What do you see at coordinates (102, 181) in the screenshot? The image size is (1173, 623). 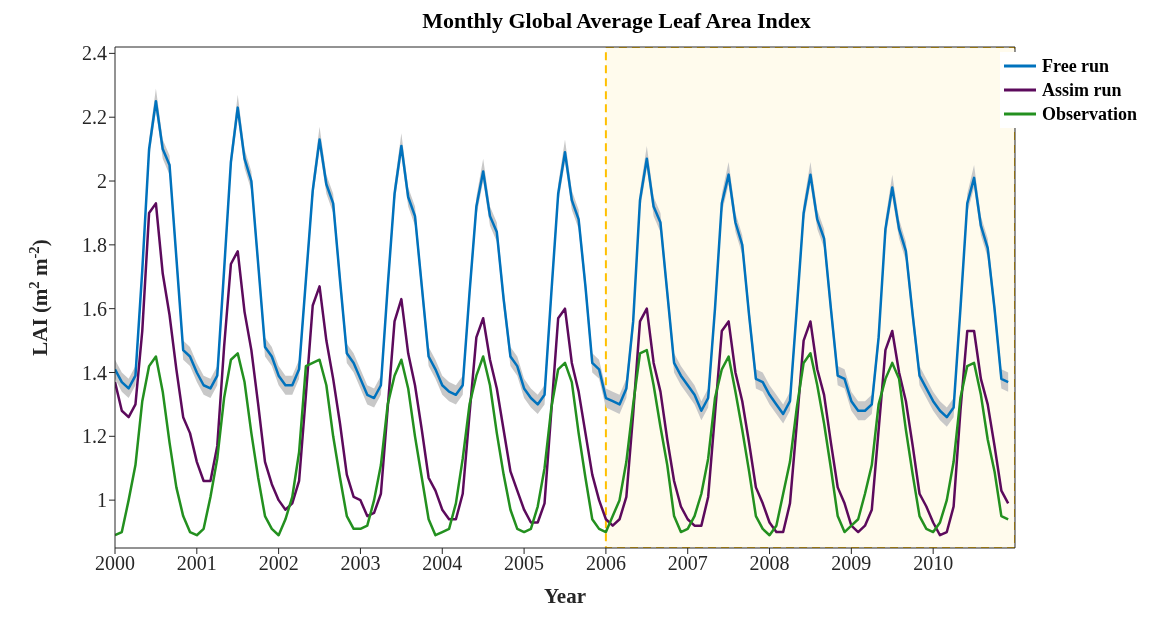 I see `y-tick-label: 2` at bounding box center [102, 181].